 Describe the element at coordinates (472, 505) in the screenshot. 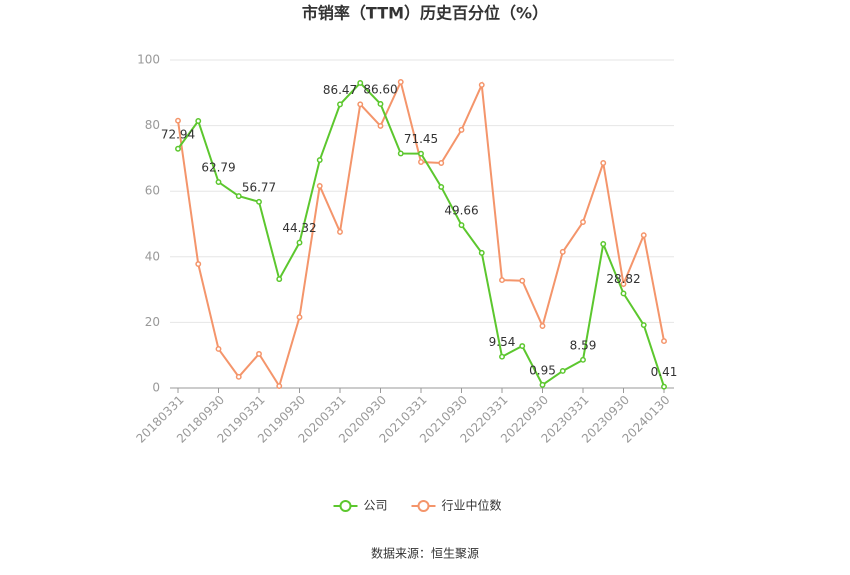

I see `legend-label: 行业中位数` at that location.